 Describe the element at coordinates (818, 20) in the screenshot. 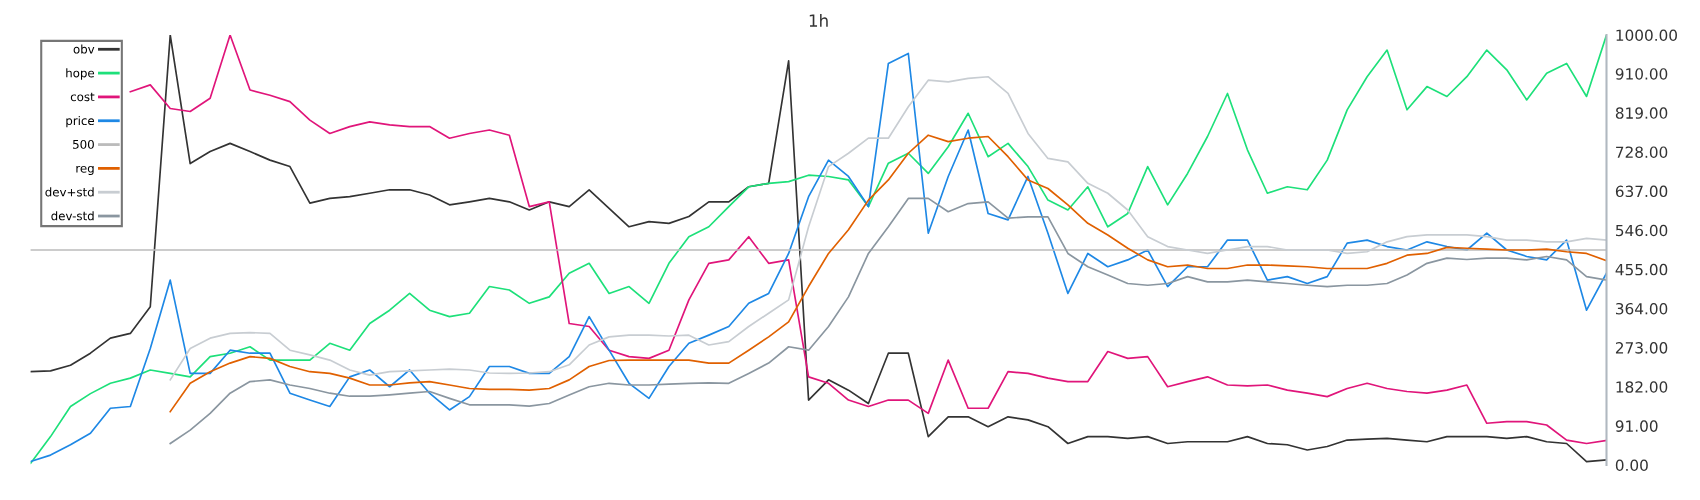

I see `chart-title: 1h` at that location.